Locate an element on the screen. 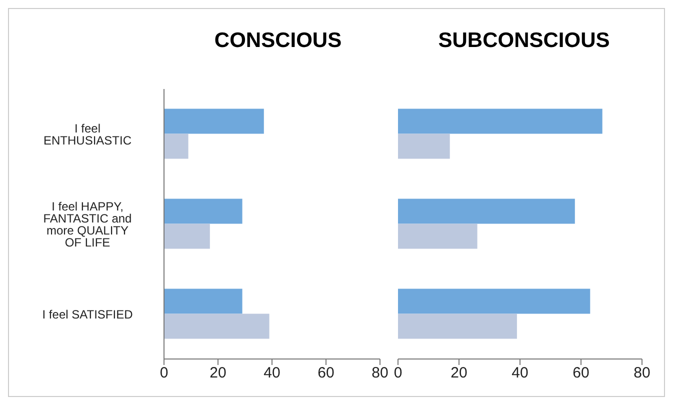 This screenshot has width=673, height=405. y-tick-label: I feel ENTHUSIASTIC is located at coordinates (87, 134).